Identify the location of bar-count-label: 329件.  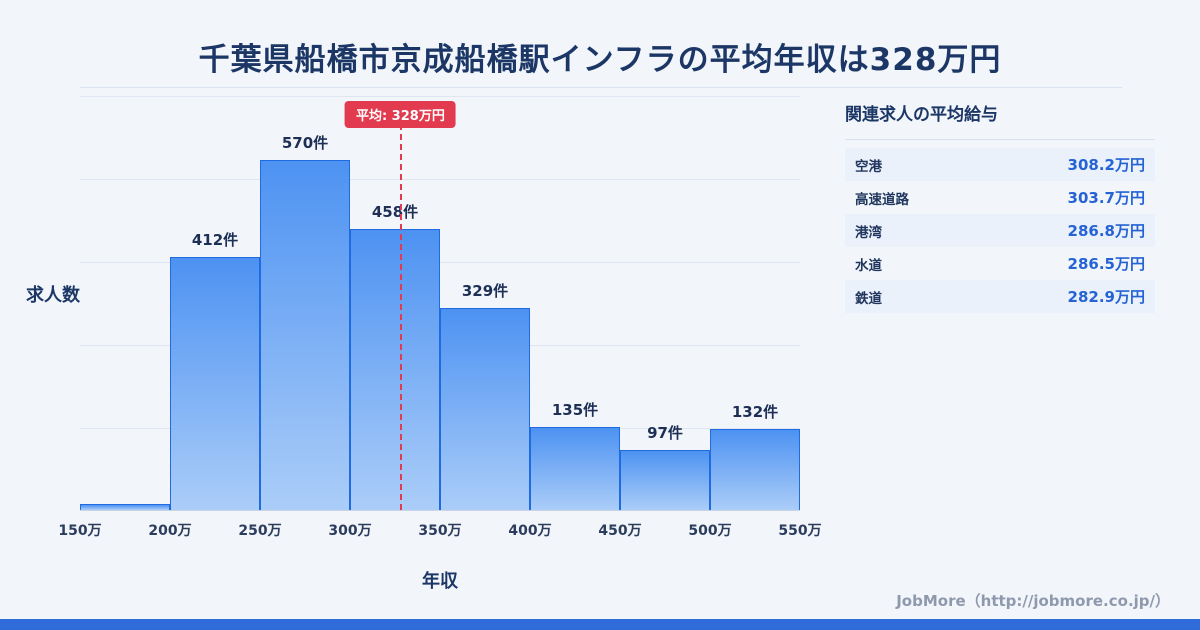
(485, 290).